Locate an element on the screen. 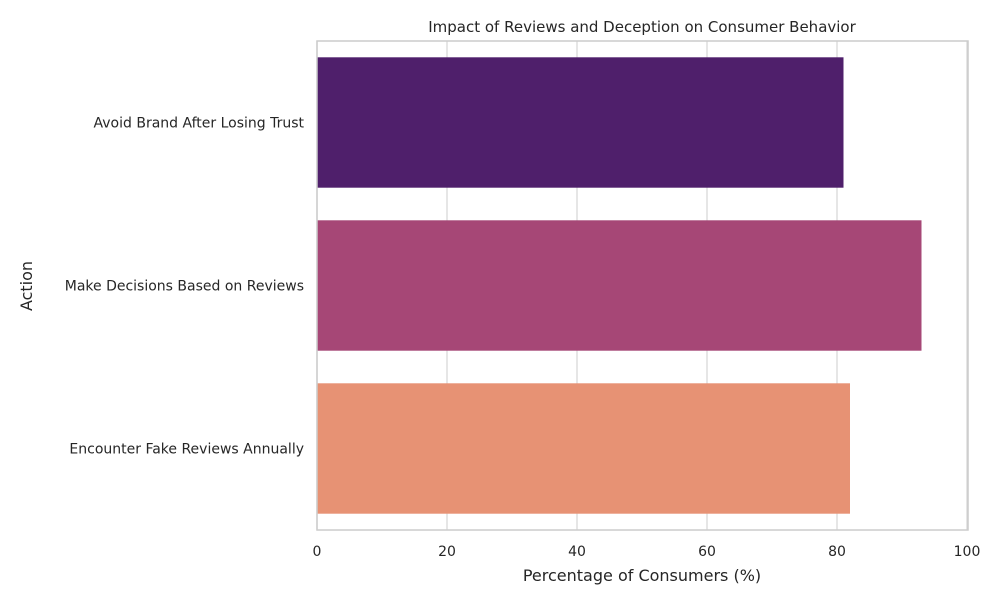  x-tick-label: 60 is located at coordinates (707, 552).